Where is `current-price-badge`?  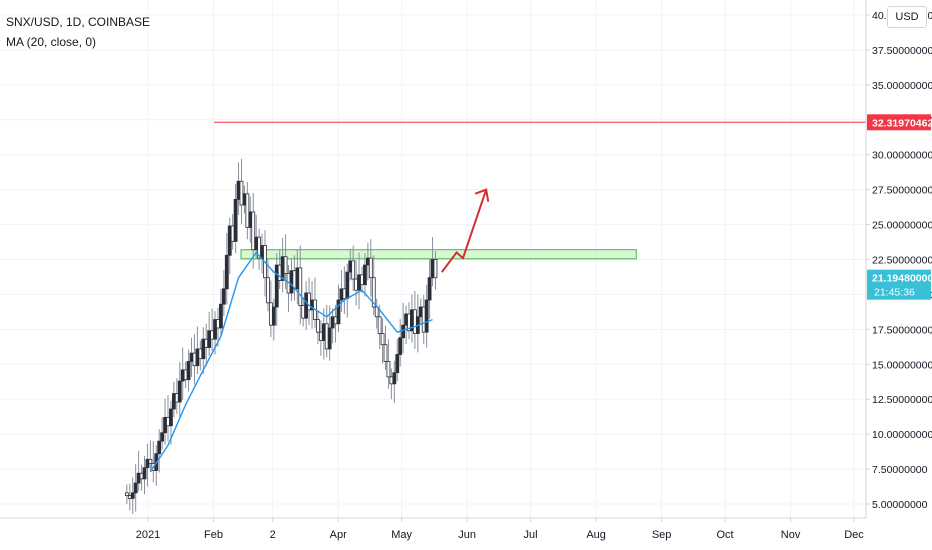 current-price-badge is located at coordinates (899, 284).